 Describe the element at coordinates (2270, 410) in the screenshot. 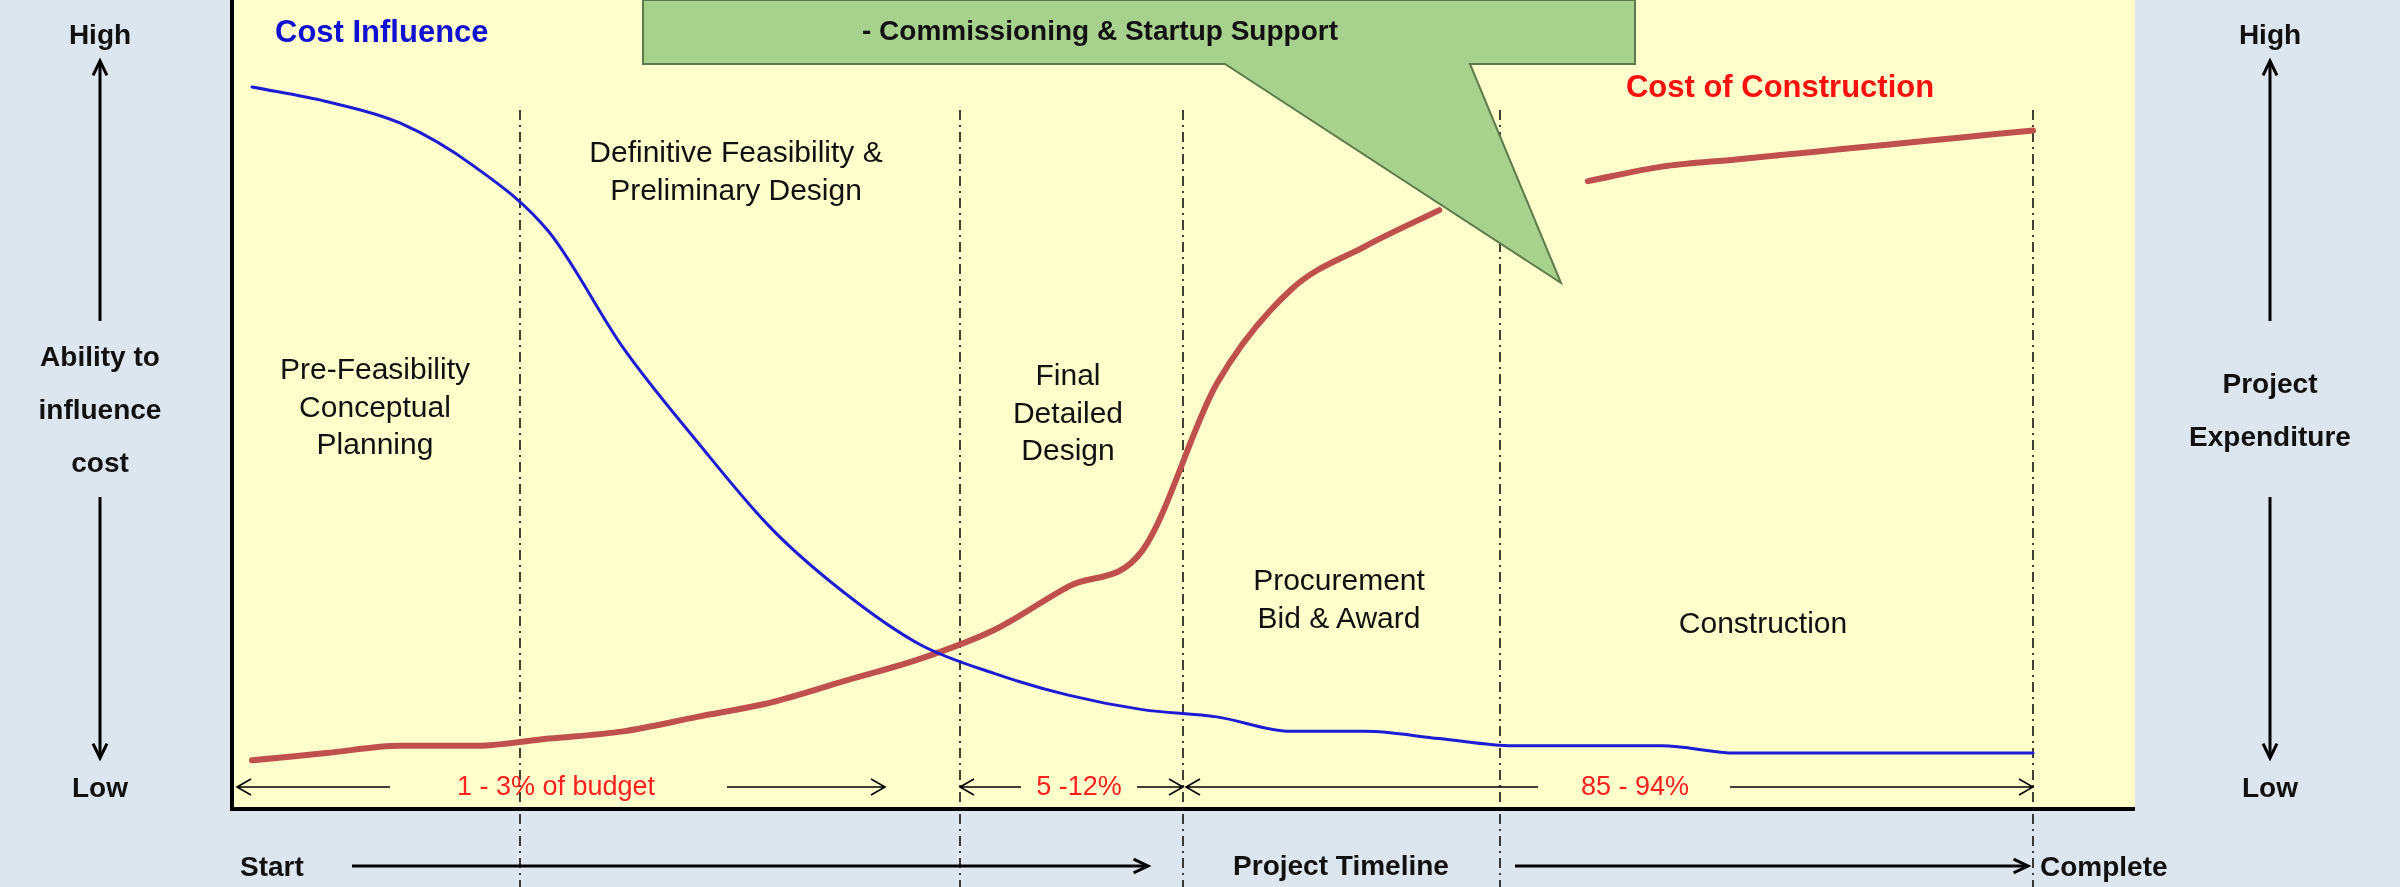

I see `y2-axis-title: Project Expenditure` at that location.